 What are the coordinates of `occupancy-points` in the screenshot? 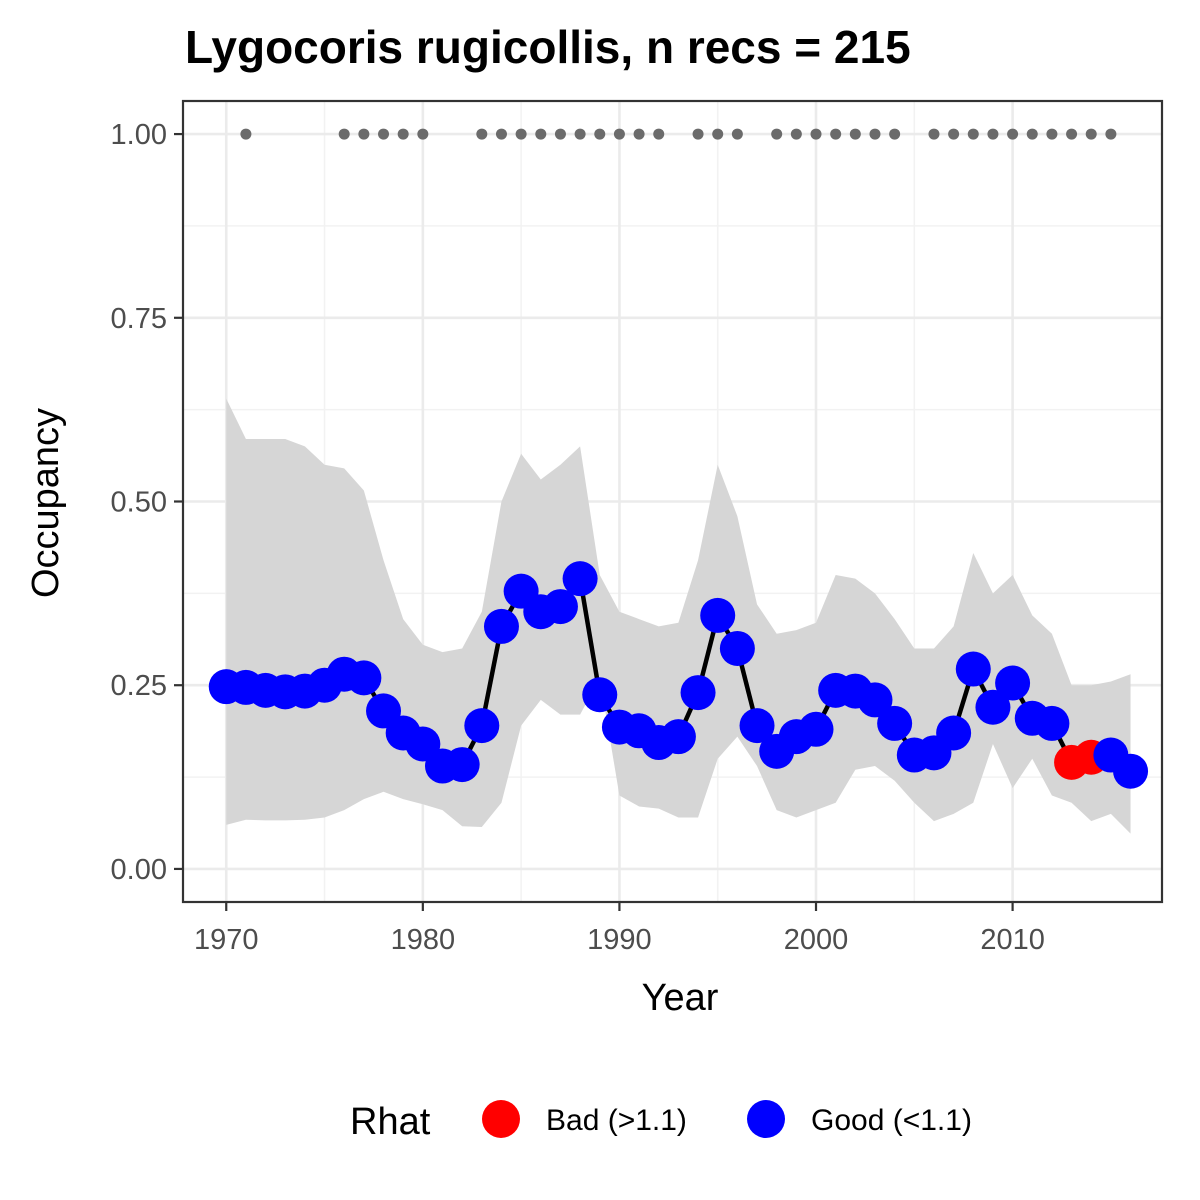 It's located at (678, 675).